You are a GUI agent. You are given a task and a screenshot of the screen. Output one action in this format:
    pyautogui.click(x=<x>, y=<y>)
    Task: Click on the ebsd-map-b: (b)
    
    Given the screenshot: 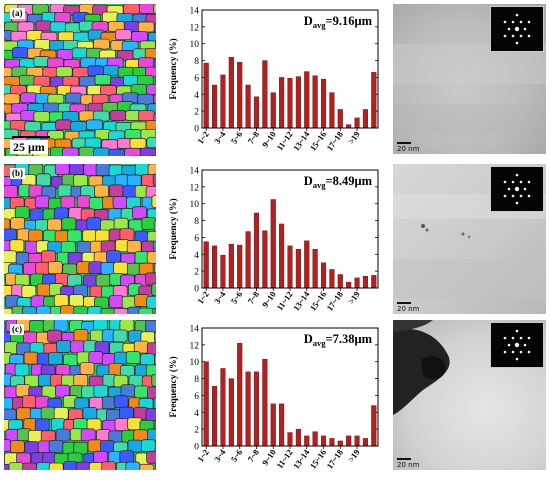 What is the action you would take?
    pyautogui.click(x=80, y=239)
    